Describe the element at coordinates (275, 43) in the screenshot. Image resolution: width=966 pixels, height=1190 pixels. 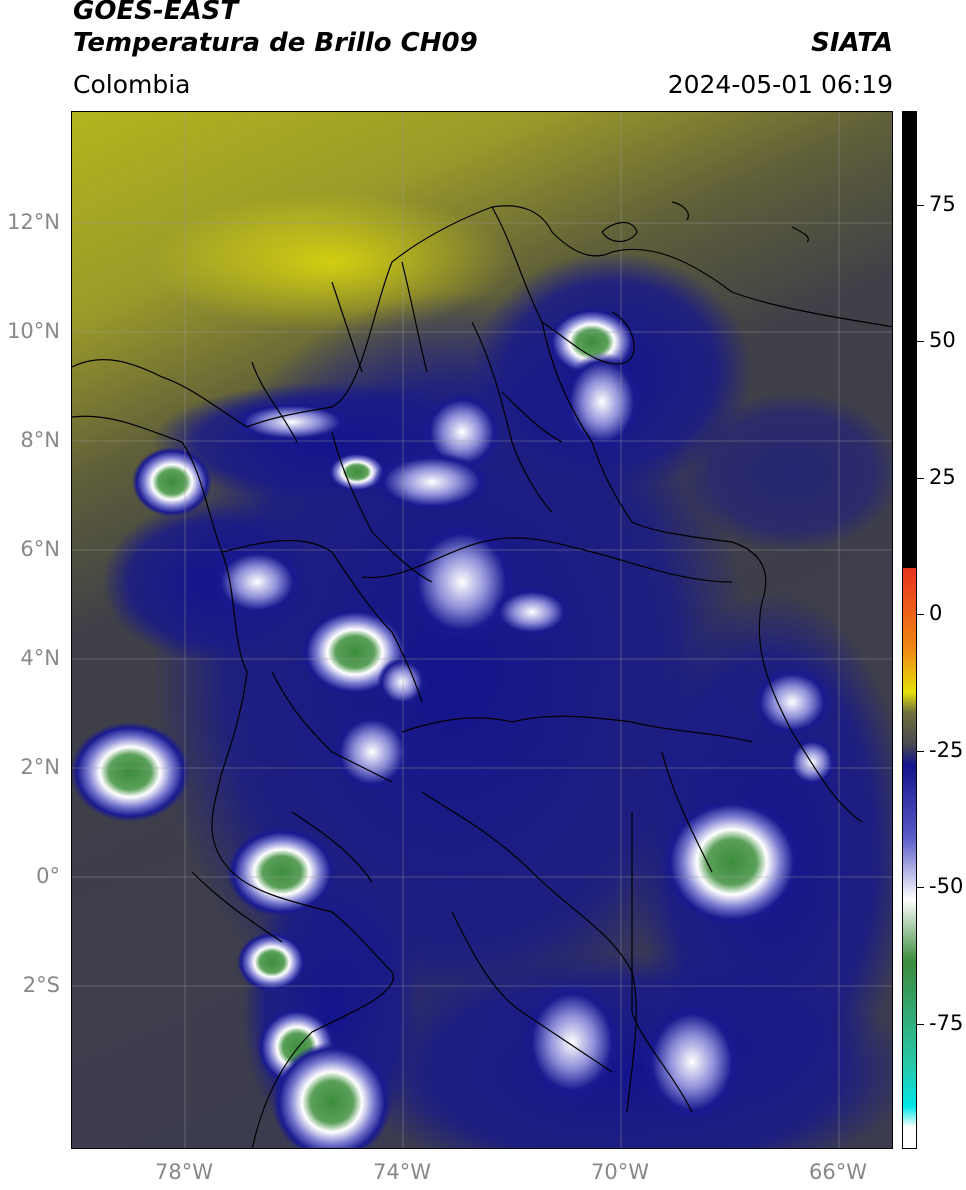
I see `product-title: Temperatura de Brillo CH09` at that location.